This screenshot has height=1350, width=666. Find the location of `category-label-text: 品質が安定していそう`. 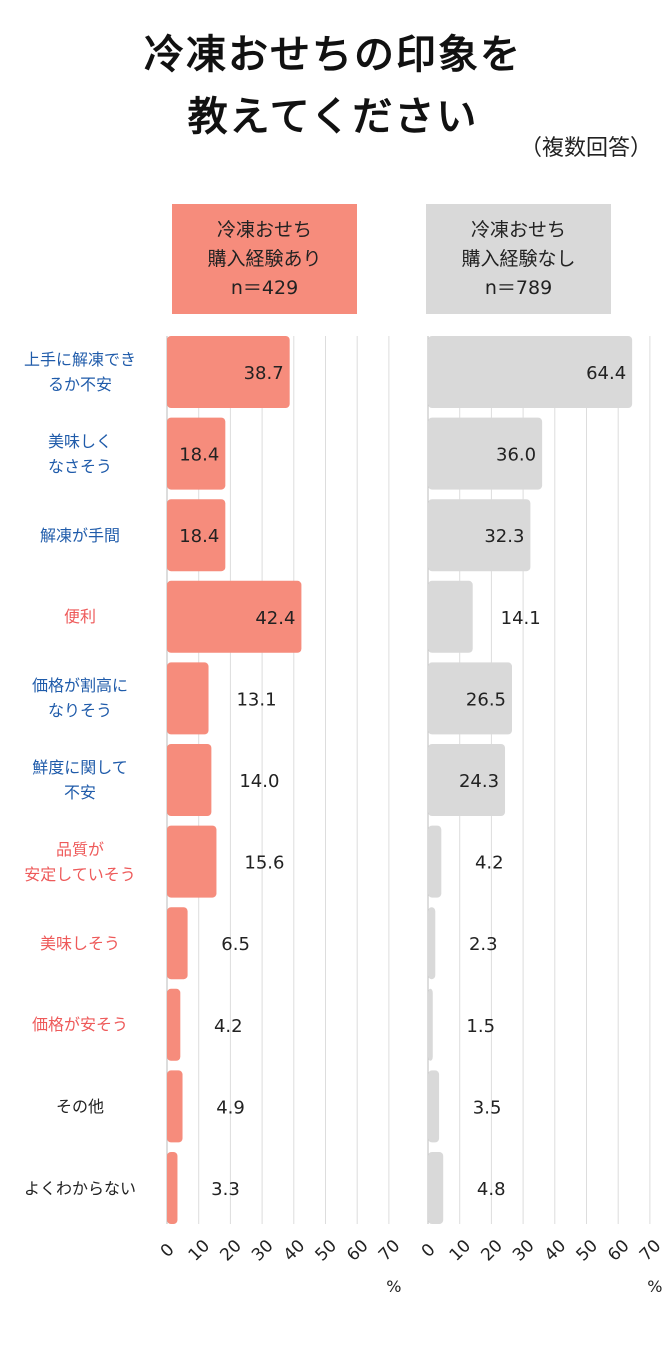

category-label-text: 品質が安定していそう is located at coordinates (80, 862).